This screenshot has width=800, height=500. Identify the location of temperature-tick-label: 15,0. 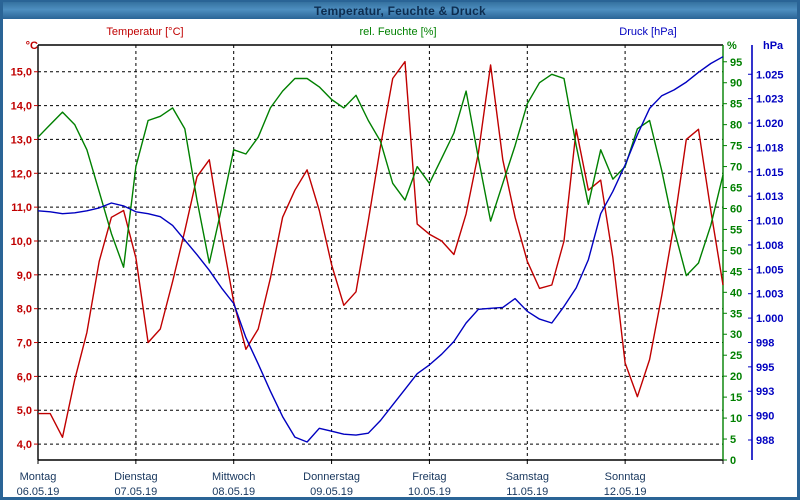
(21, 73).